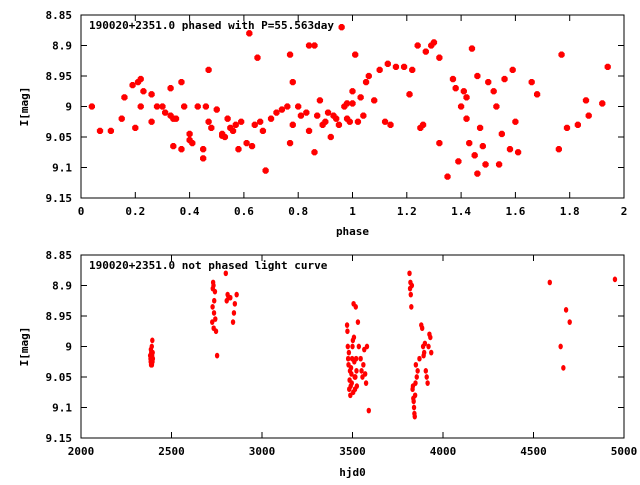  Describe the element at coordinates (59, 438) in the screenshot. I see `y-tick-label: 9.15` at that location.